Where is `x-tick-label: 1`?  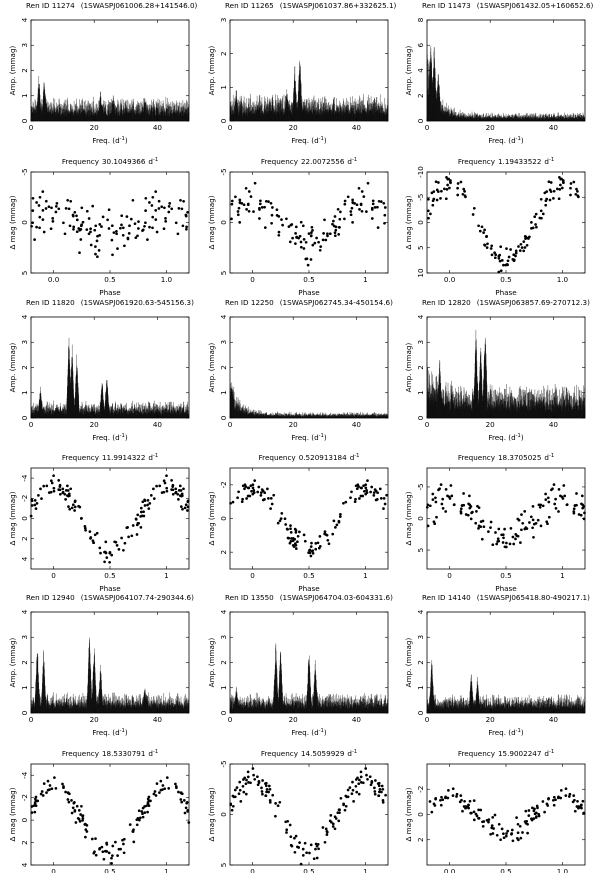
x-tick-label: 1 is located at coordinates (365, 279).